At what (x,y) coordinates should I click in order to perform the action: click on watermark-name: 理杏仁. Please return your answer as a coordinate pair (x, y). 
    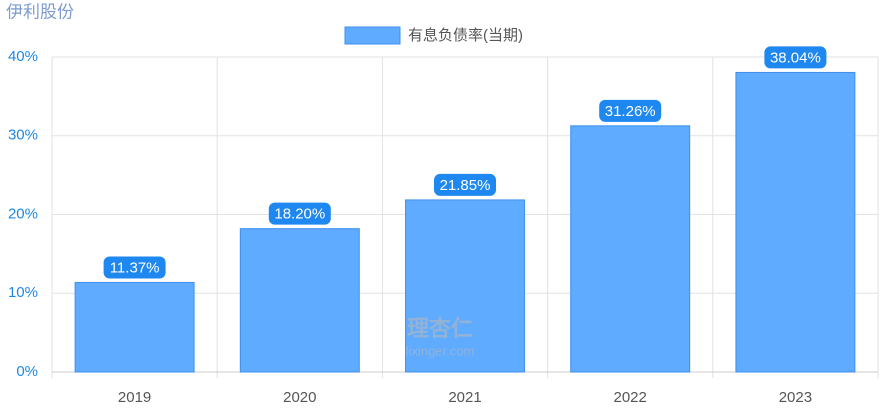
    Looking at the image, I should click on (440, 328).